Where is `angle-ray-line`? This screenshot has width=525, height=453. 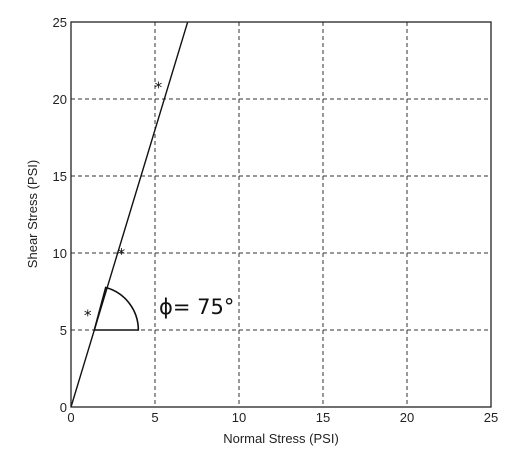 angle-ray-line is located at coordinates (100, 308).